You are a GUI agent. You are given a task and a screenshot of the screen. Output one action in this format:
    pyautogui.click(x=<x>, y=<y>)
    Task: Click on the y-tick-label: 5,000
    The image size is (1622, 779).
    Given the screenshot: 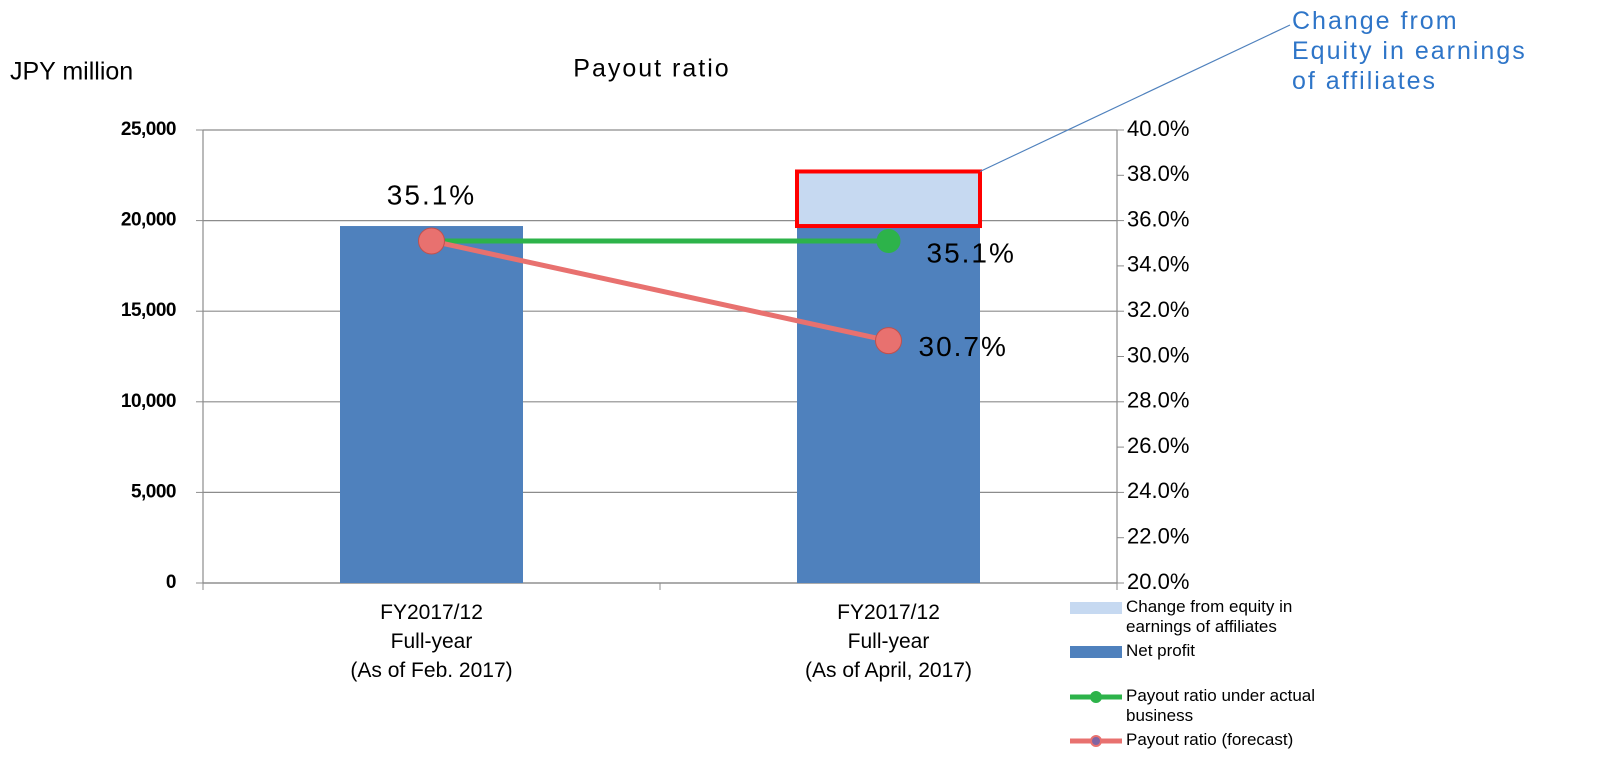 What is the action you would take?
    pyautogui.click(x=153, y=491)
    